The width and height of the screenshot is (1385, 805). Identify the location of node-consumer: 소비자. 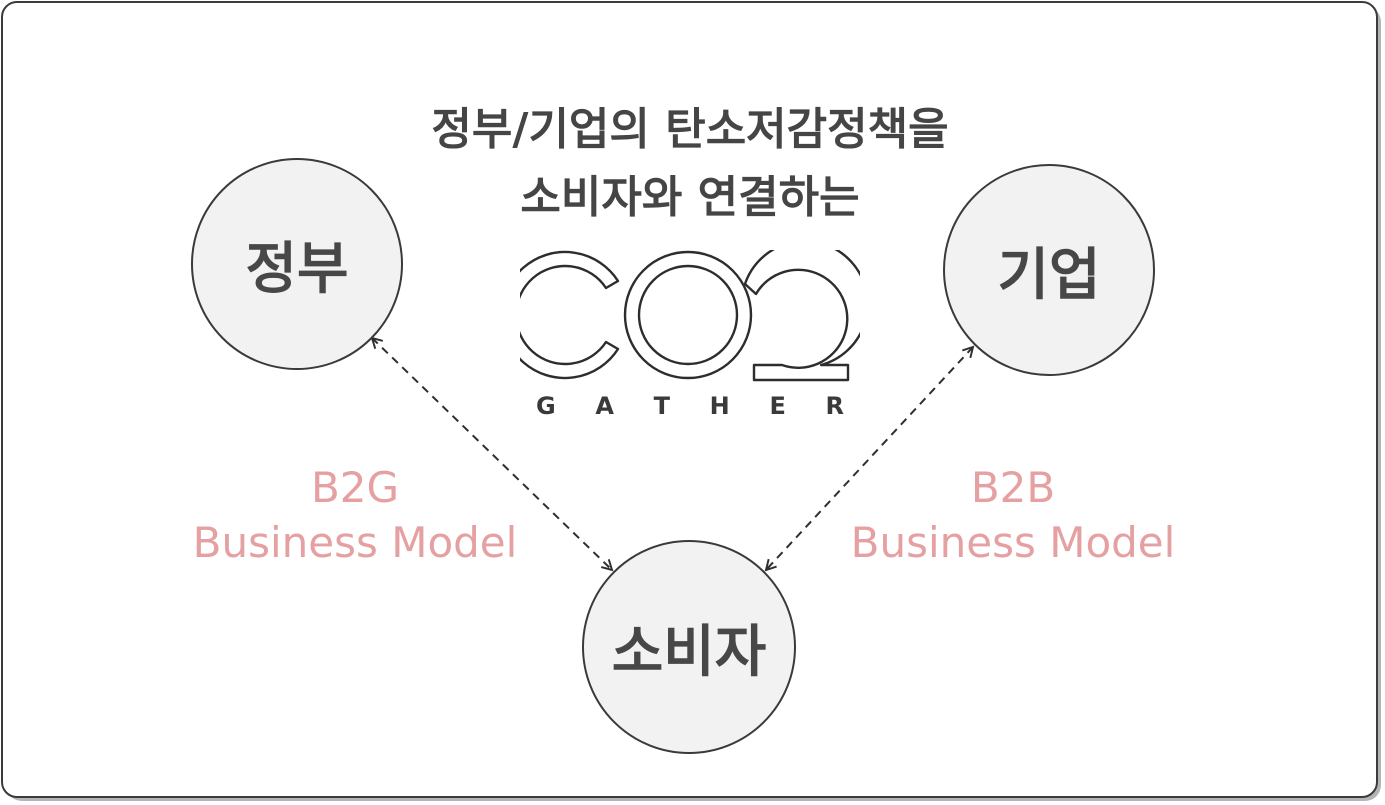
(689, 647).